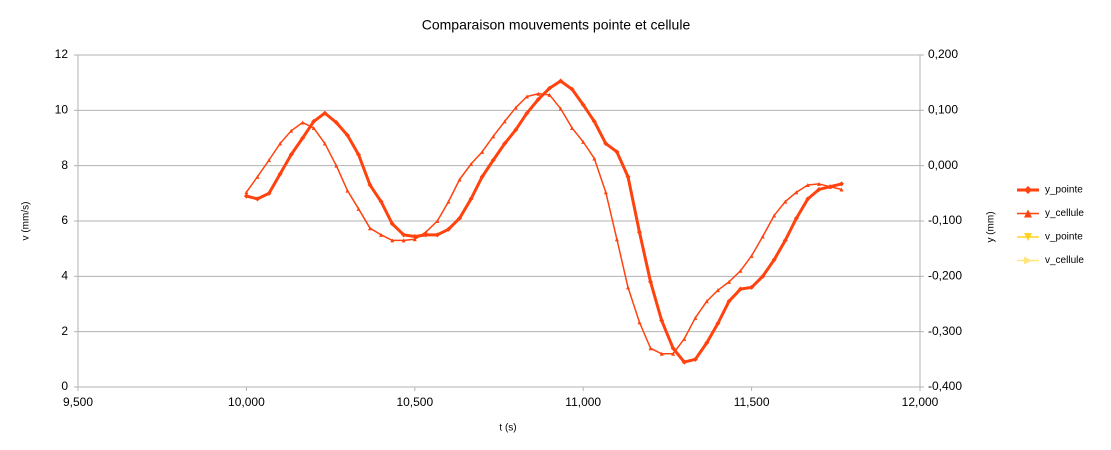 This screenshot has width=1111, height=450. I want to click on y-tick-label: 10, so click(62, 110).